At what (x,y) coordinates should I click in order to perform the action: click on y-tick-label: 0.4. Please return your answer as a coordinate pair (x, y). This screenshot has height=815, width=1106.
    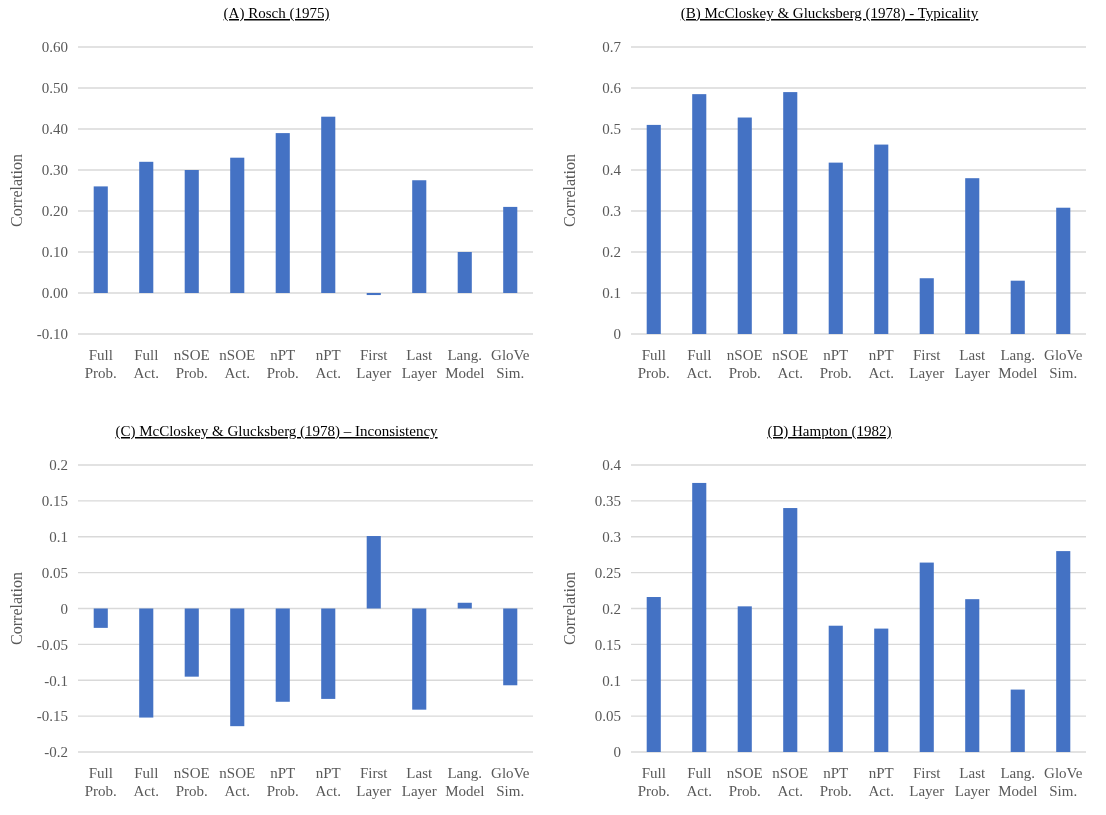
    Looking at the image, I should click on (612, 465).